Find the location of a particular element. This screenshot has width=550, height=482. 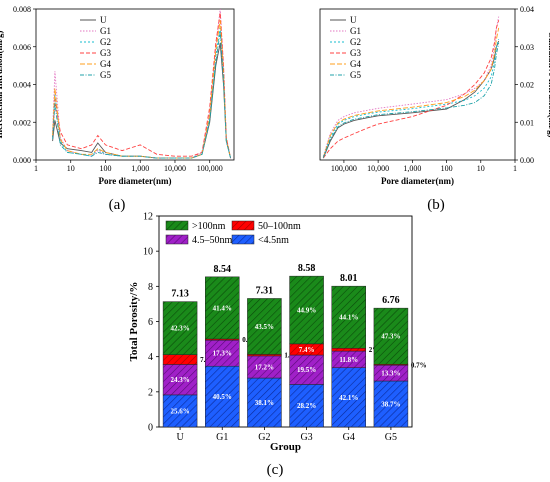

y-tick-label: 0.006 is located at coordinates (22, 47).